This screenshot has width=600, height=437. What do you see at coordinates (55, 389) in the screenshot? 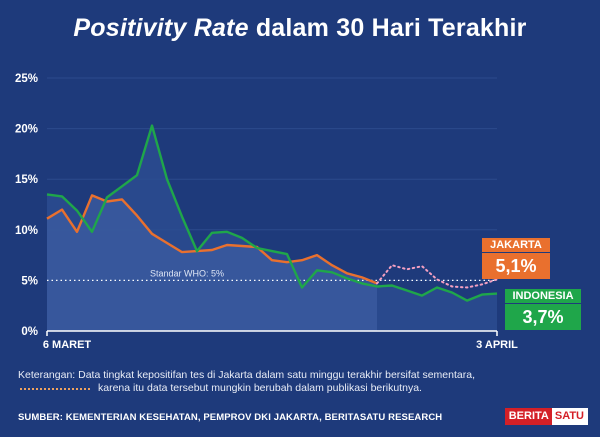
I see `provisional-legend-dots` at bounding box center [55, 389].